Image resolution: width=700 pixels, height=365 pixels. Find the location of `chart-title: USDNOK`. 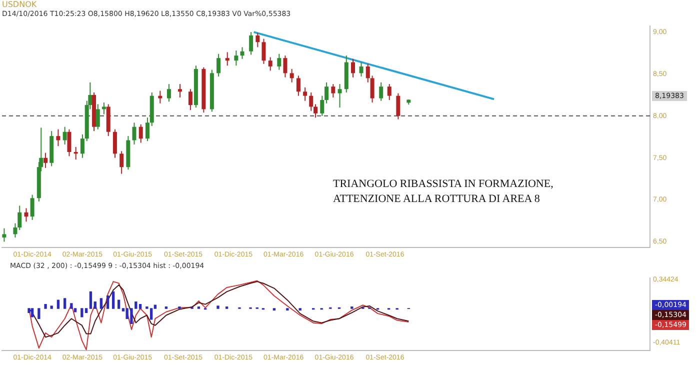

chart-title: USDNOK is located at coordinates (19, 4).